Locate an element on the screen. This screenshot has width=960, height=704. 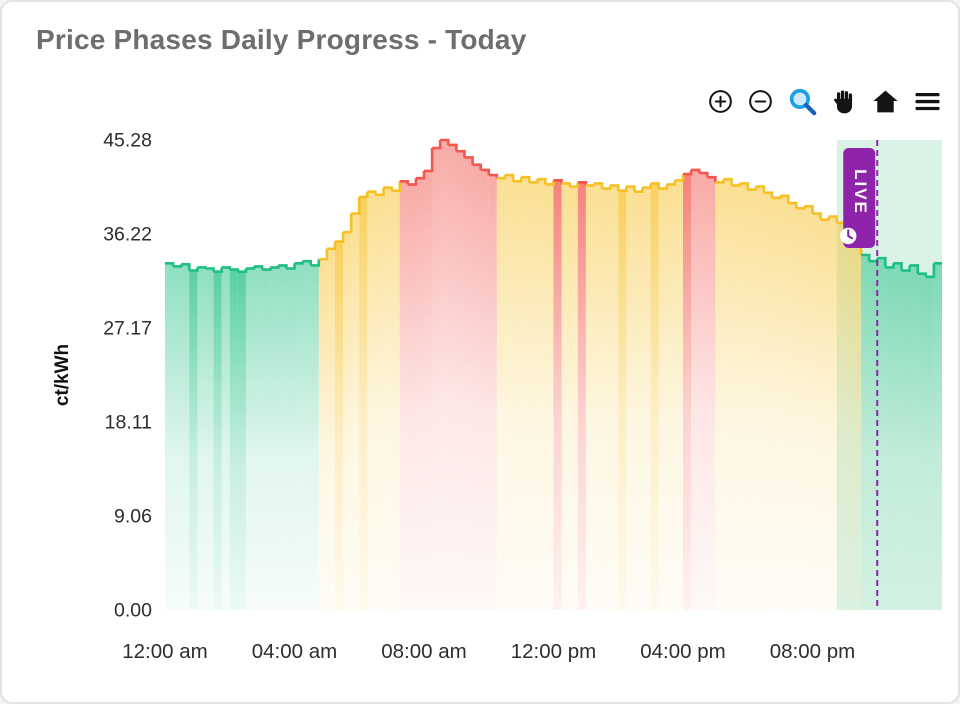
live-badge: LIVE is located at coordinates (858, 198).